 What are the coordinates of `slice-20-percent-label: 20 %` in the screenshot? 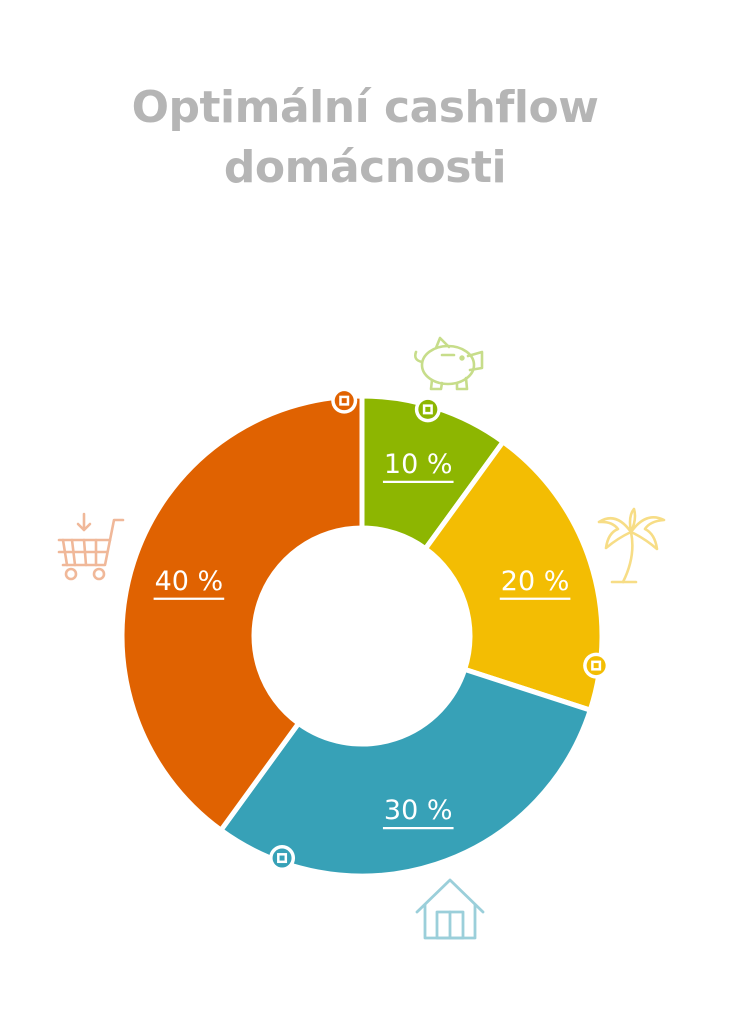 It's located at (535, 581).